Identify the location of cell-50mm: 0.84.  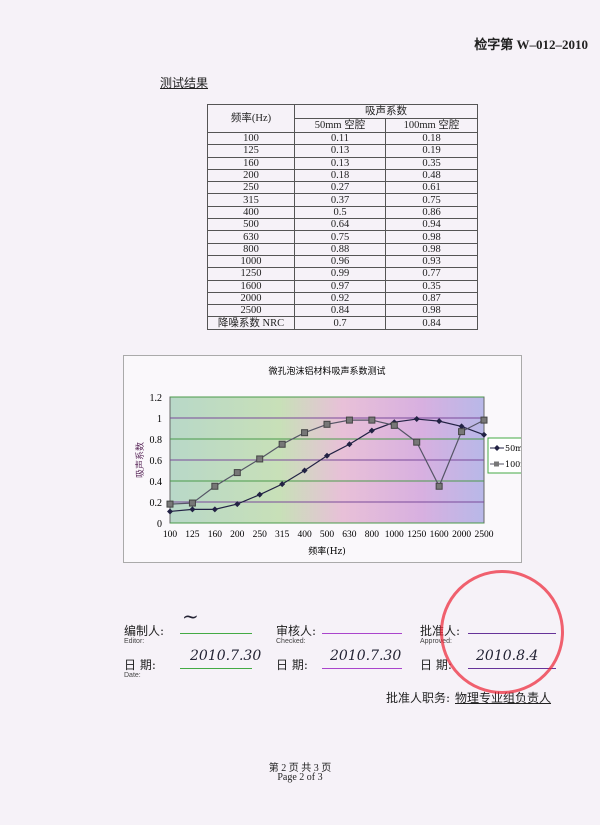
(340, 311).